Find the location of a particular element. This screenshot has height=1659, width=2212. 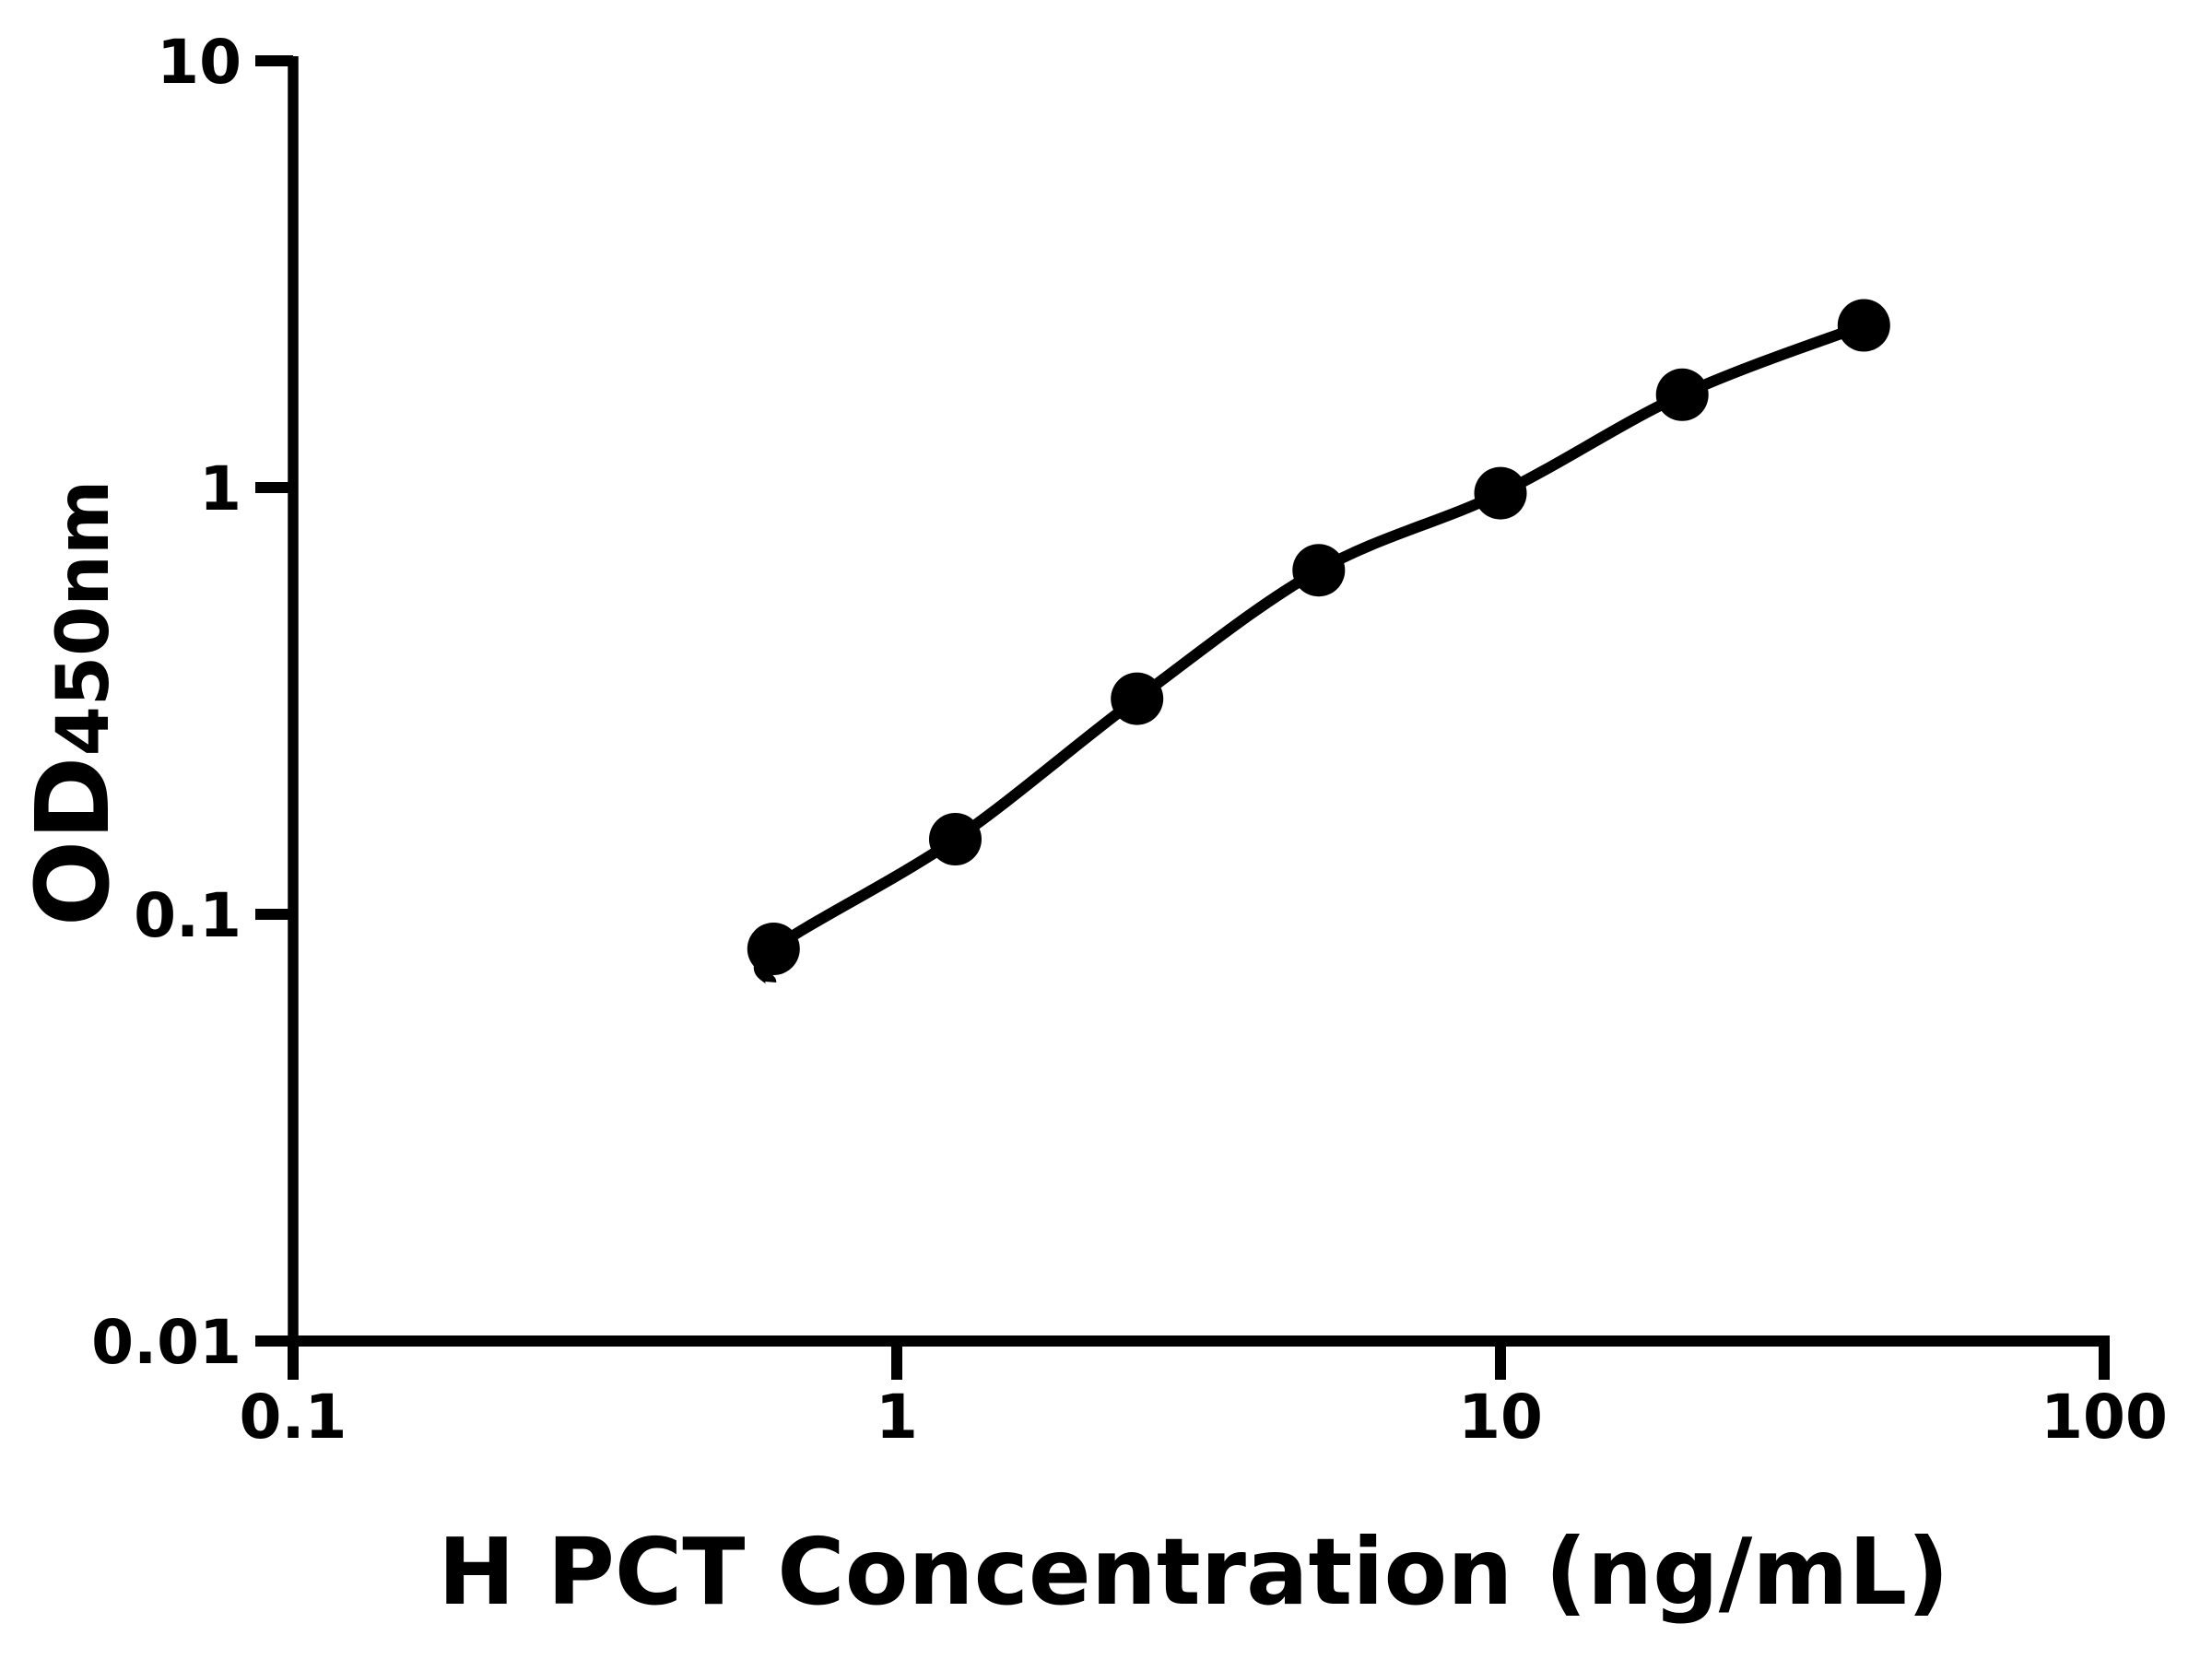

x-axis-title: H PCT Concentration (ng/mL) is located at coordinates (1193, 1572).